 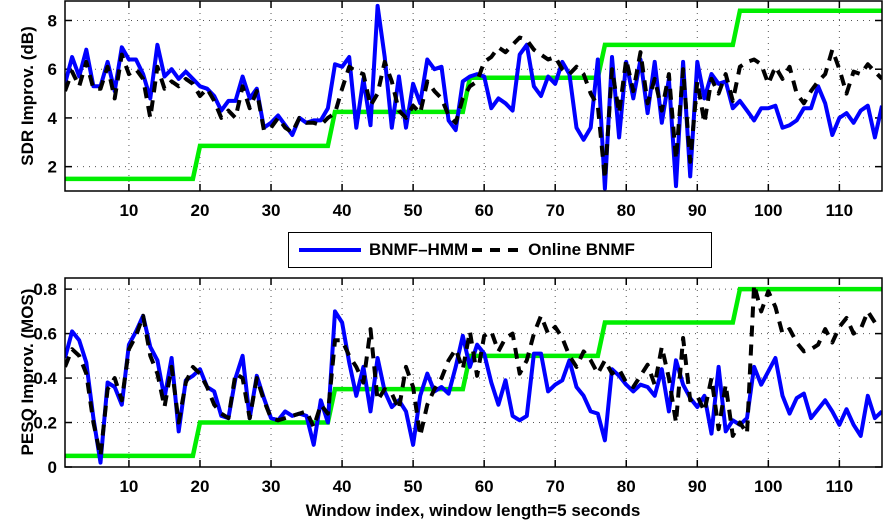 I want to click on legend-label: Online BNMF, so click(x=581, y=249).